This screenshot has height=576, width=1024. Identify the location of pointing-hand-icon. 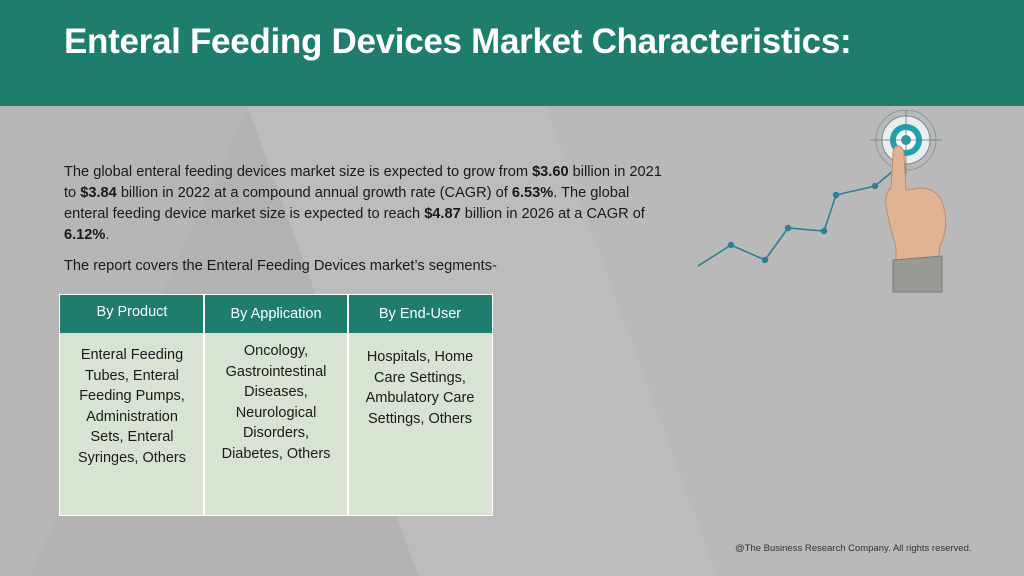
(916, 219).